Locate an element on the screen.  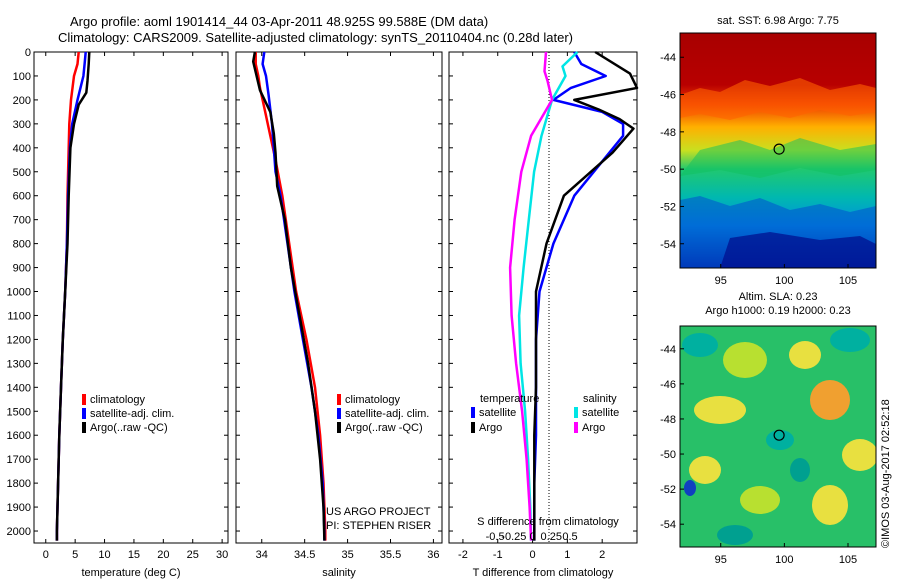
map-y-tick-label: -54 is located at coordinates (668, 245).